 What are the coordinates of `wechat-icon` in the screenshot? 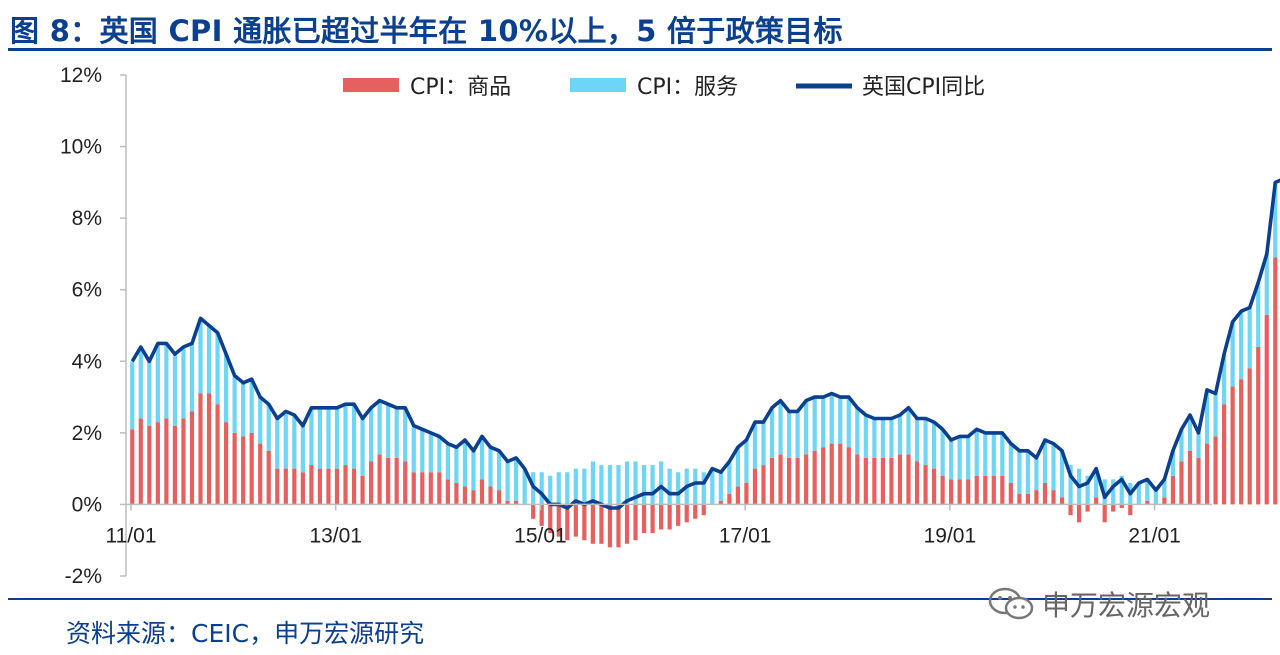 It's located at (1011, 603).